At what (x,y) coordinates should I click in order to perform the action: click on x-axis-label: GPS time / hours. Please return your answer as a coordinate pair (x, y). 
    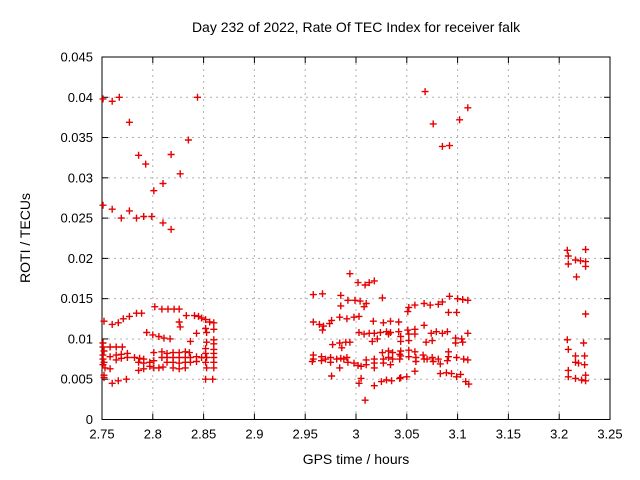
    Looking at the image, I should click on (356, 459).